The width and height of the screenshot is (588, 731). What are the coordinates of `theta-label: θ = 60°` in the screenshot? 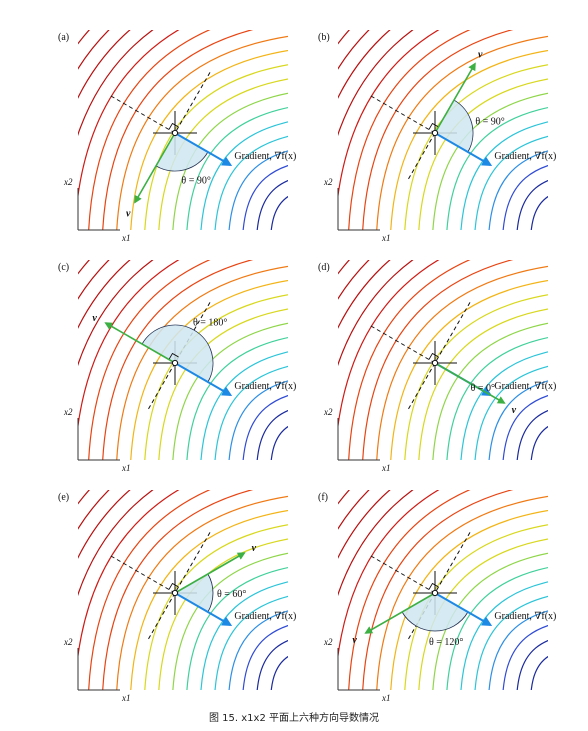 It's located at (231, 594).